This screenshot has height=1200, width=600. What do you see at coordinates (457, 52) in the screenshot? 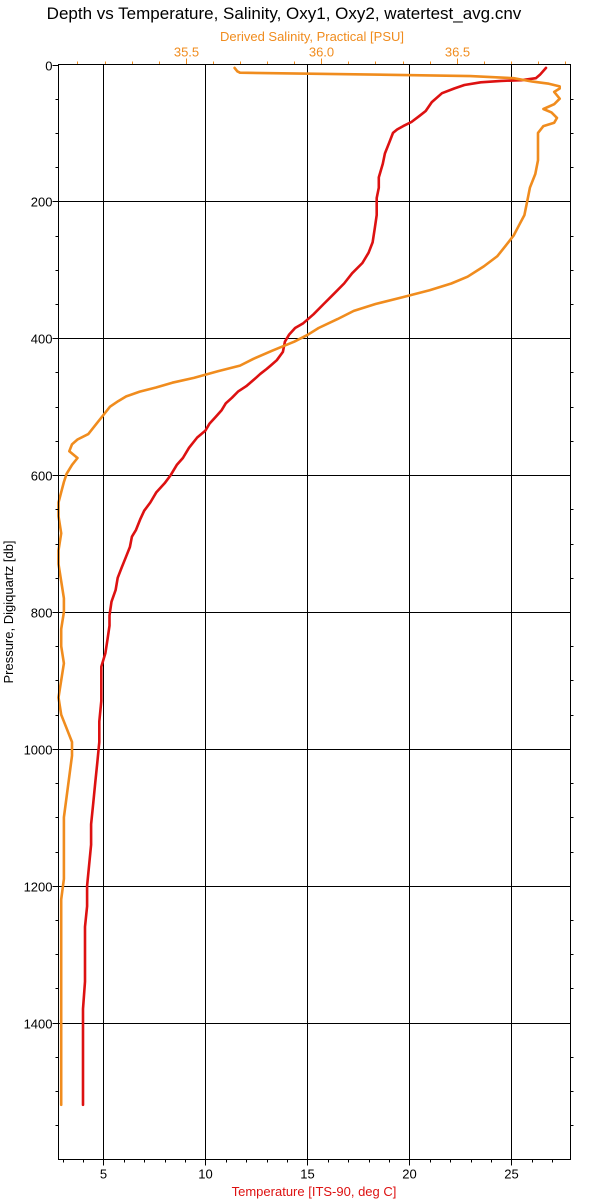
I see `x-top-tick-label: 36.5` at bounding box center [457, 52].